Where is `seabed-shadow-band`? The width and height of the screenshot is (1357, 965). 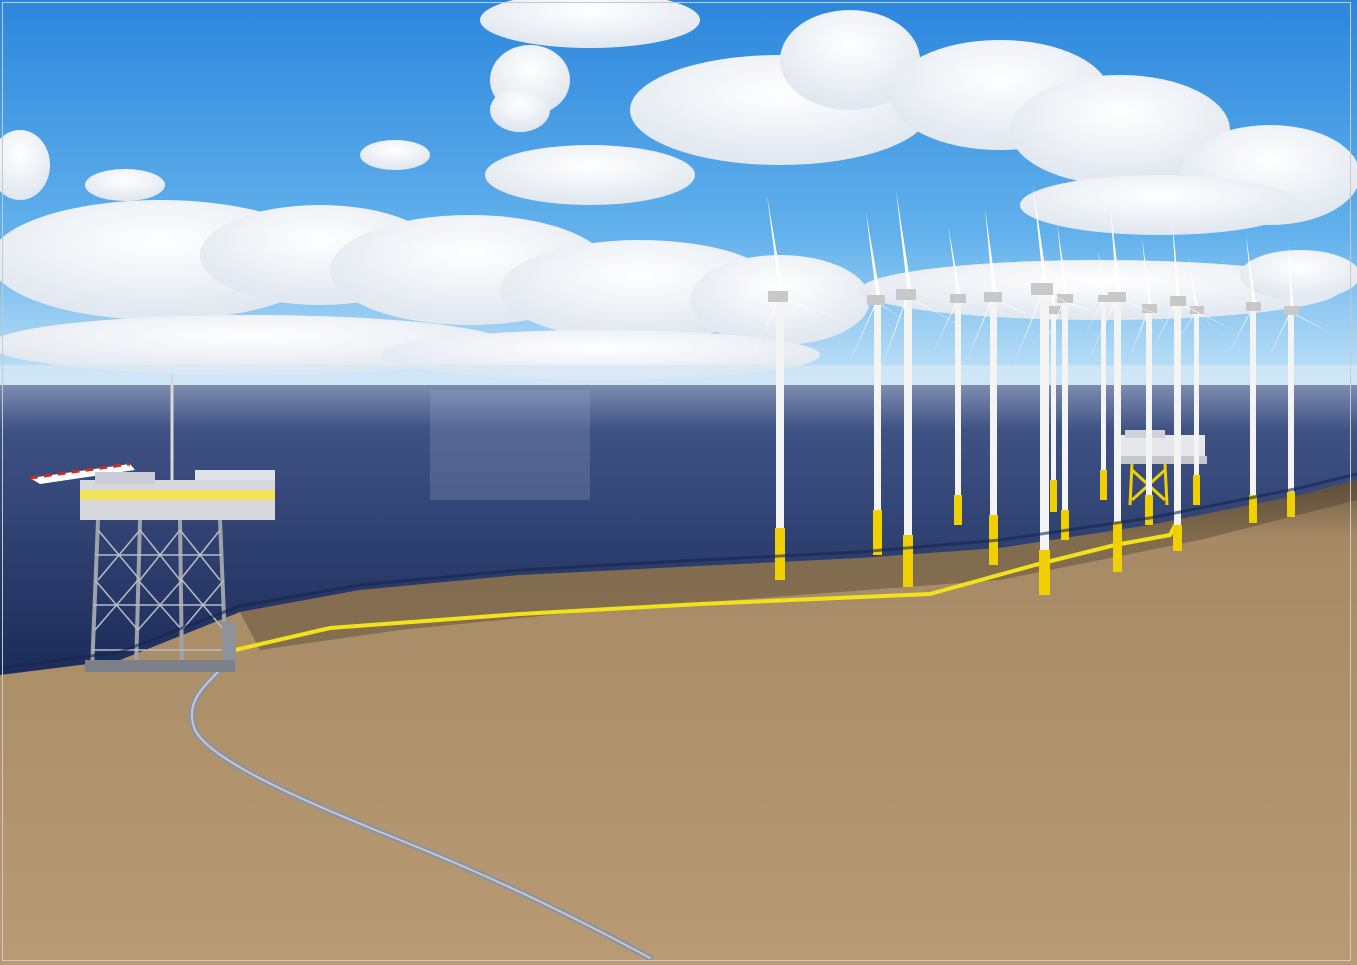 seabed-shadow-band is located at coordinates (798, 565).